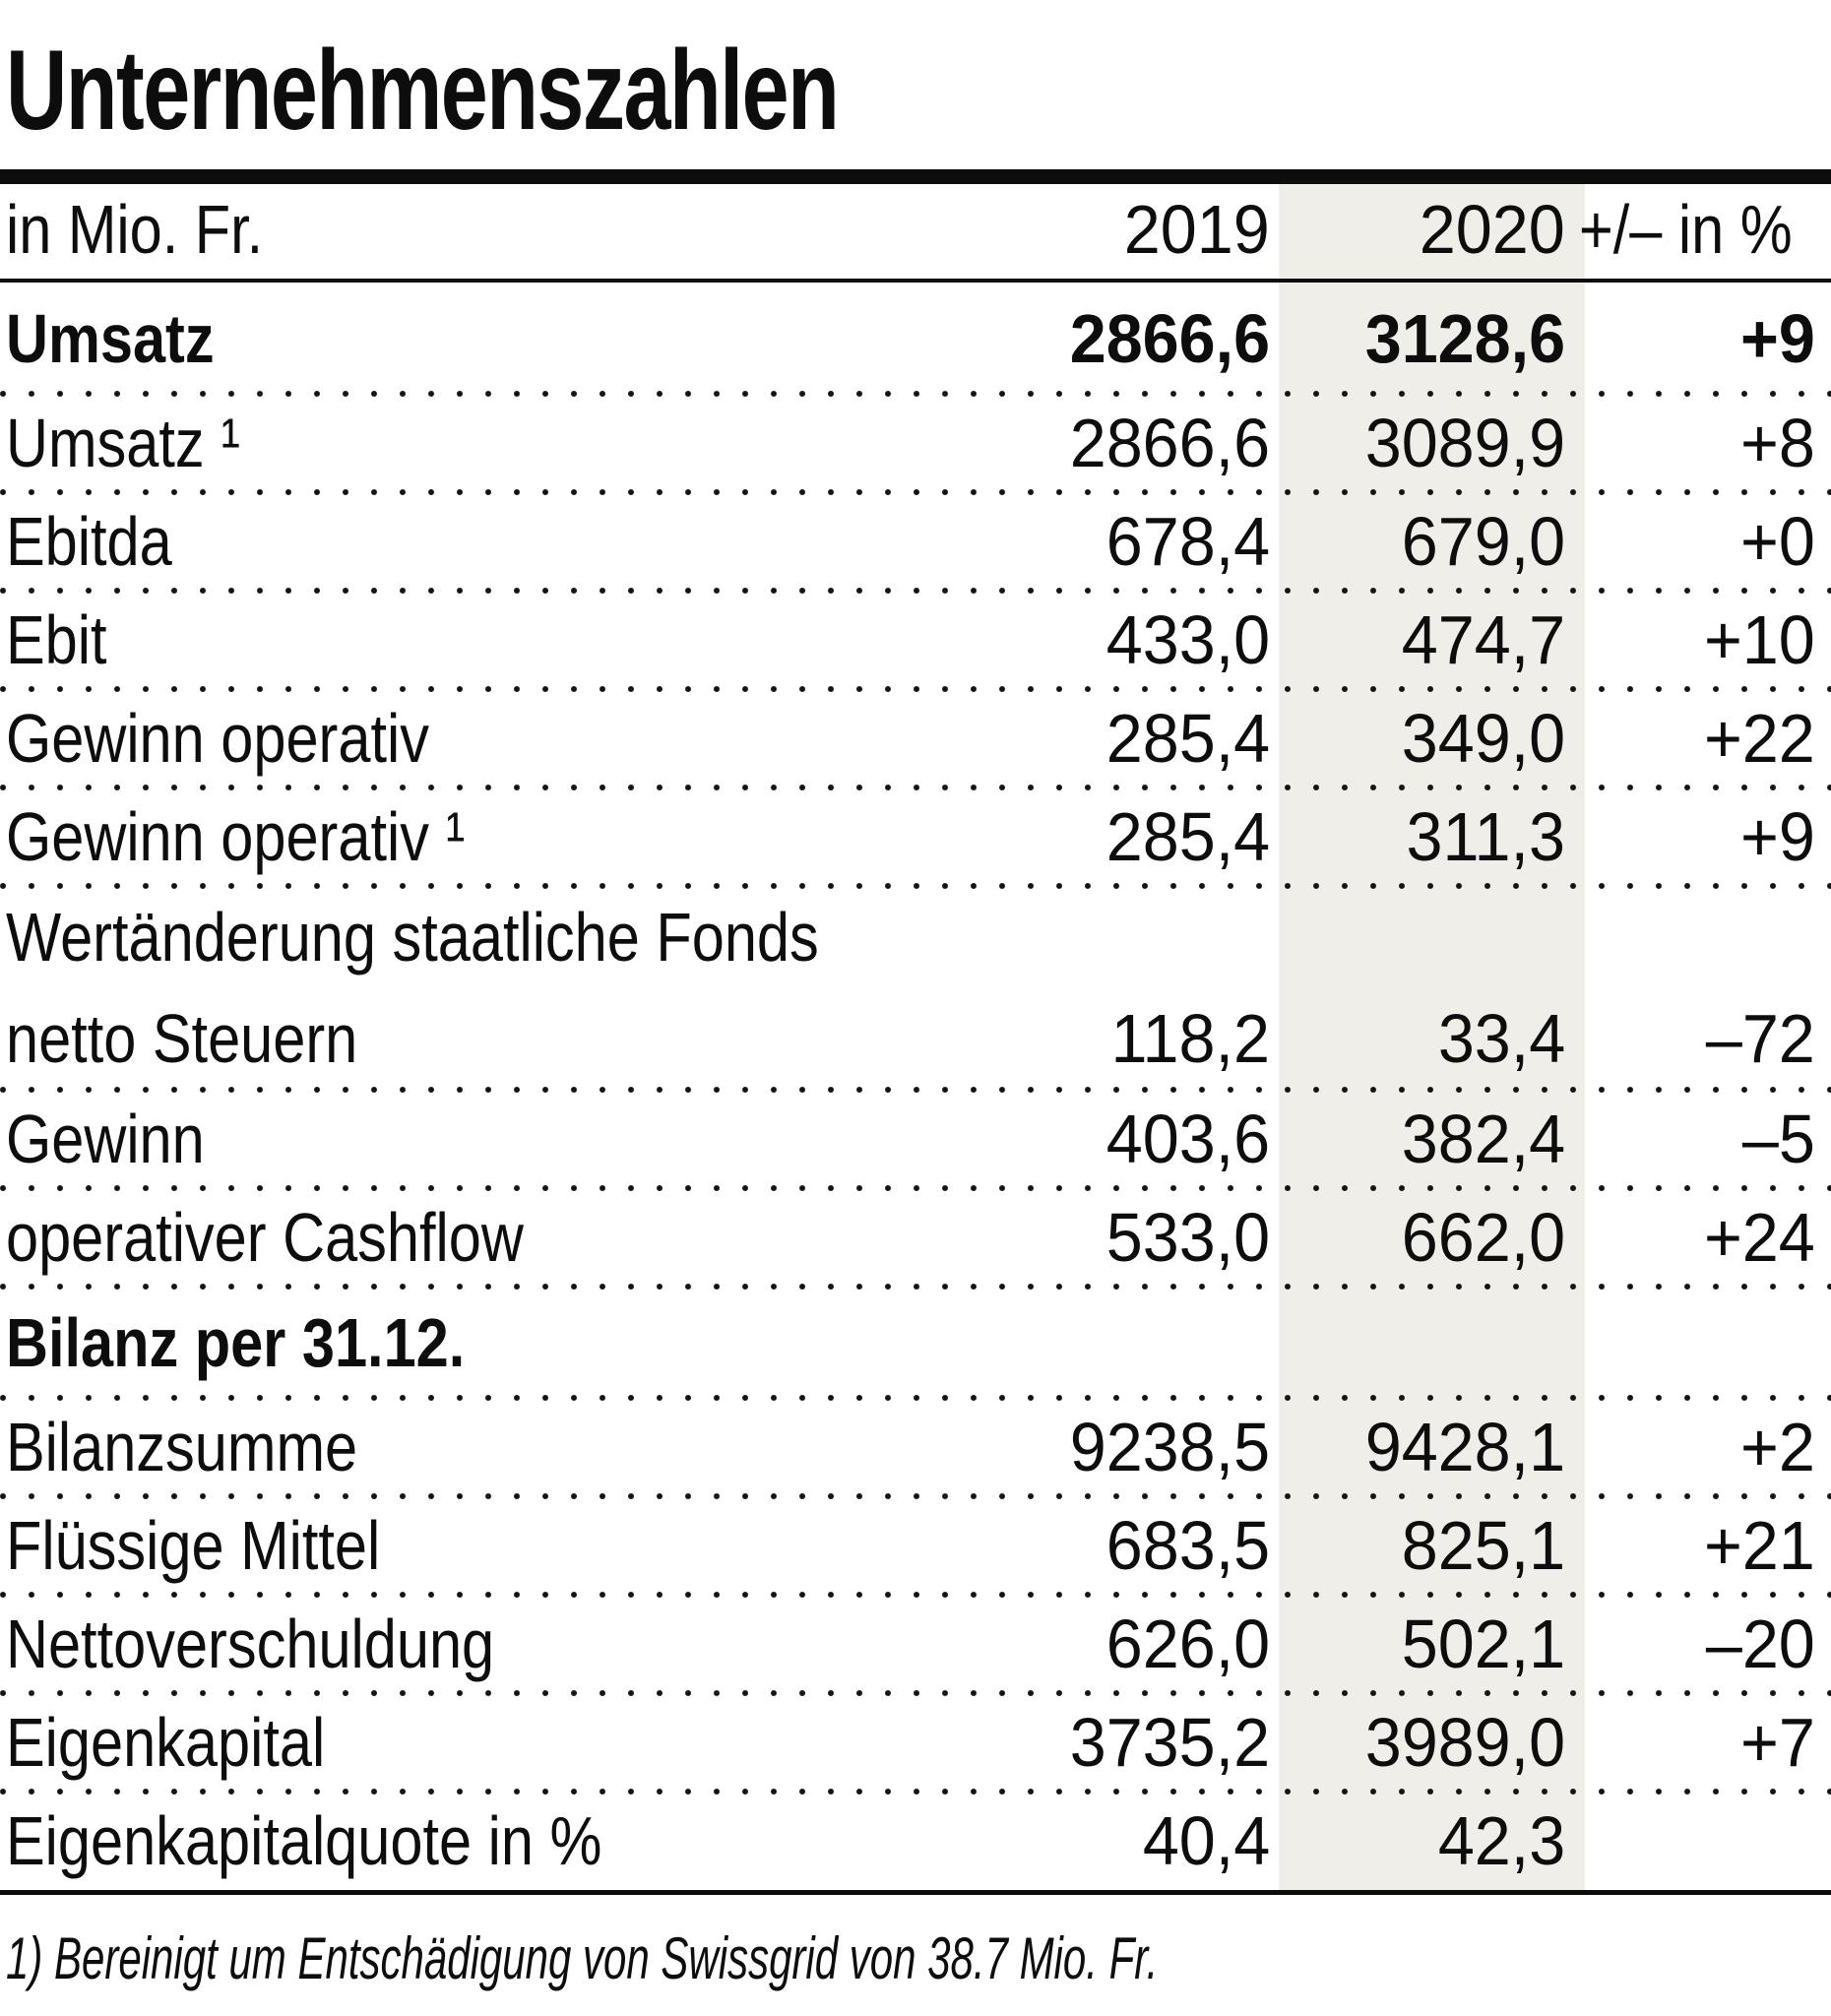 The image size is (1831, 2016). I want to click on value-2020: 502,1, so click(1483, 1644).